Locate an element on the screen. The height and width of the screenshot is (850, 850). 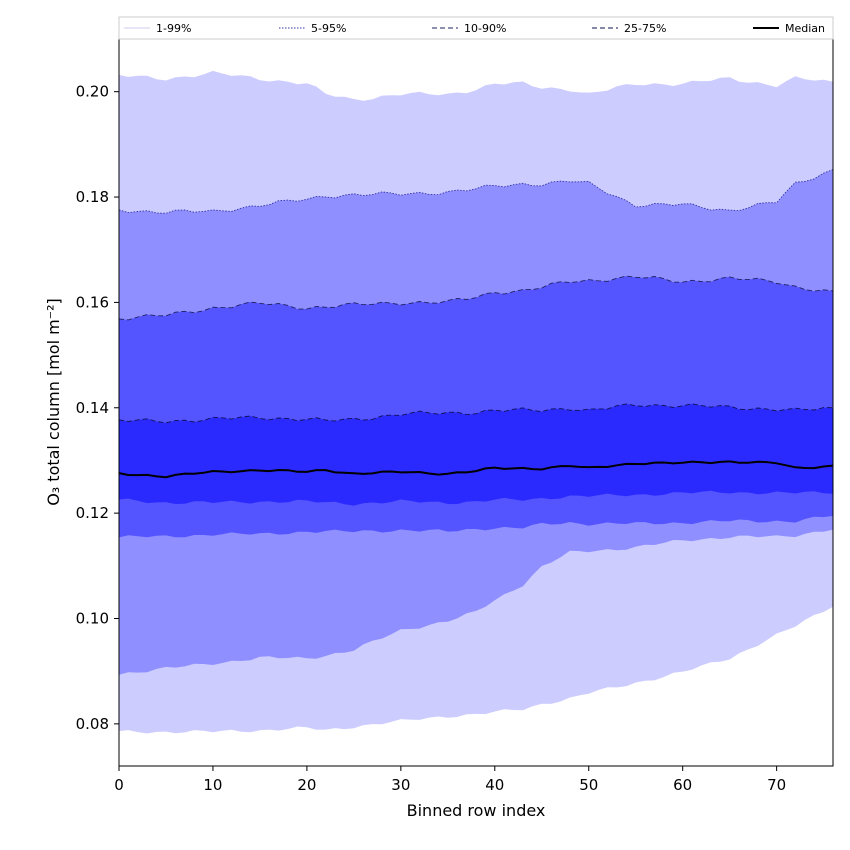
median-layer is located at coordinates (476, 469).